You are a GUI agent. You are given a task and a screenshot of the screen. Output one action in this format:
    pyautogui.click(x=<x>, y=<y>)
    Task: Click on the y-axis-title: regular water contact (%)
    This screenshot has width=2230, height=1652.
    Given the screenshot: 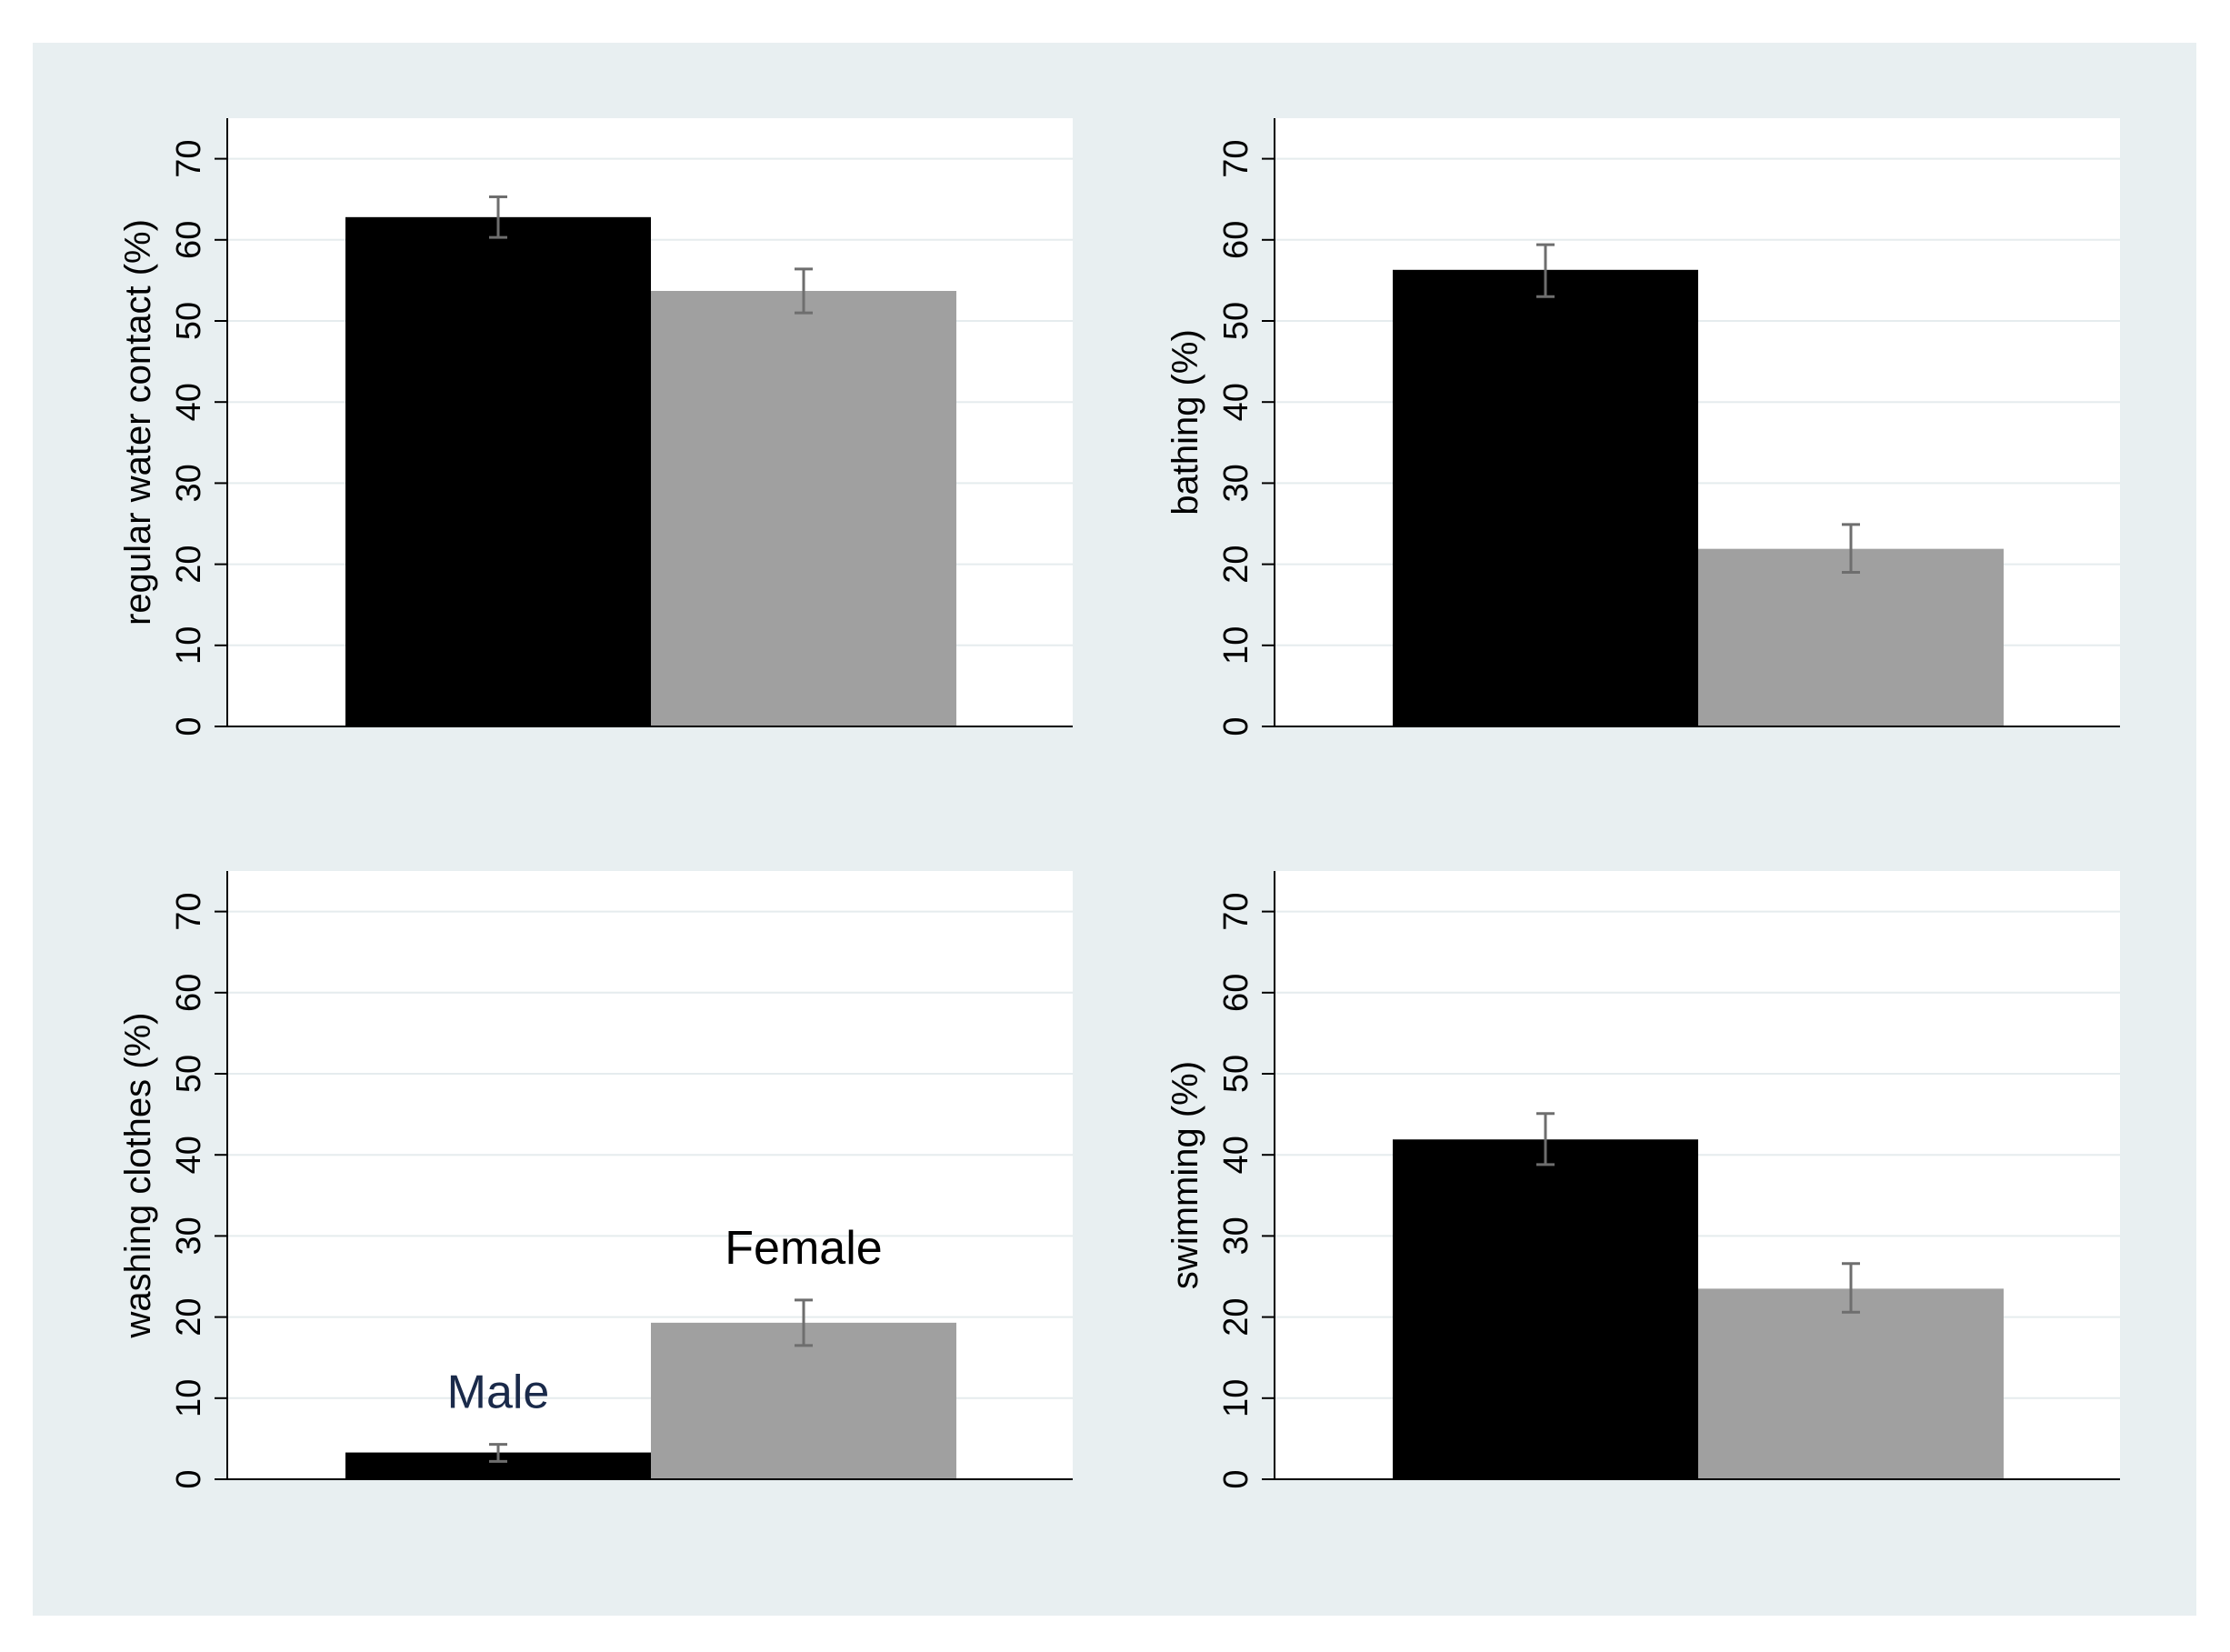 What is the action you would take?
    pyautogui.click(x=138, y=422)
    